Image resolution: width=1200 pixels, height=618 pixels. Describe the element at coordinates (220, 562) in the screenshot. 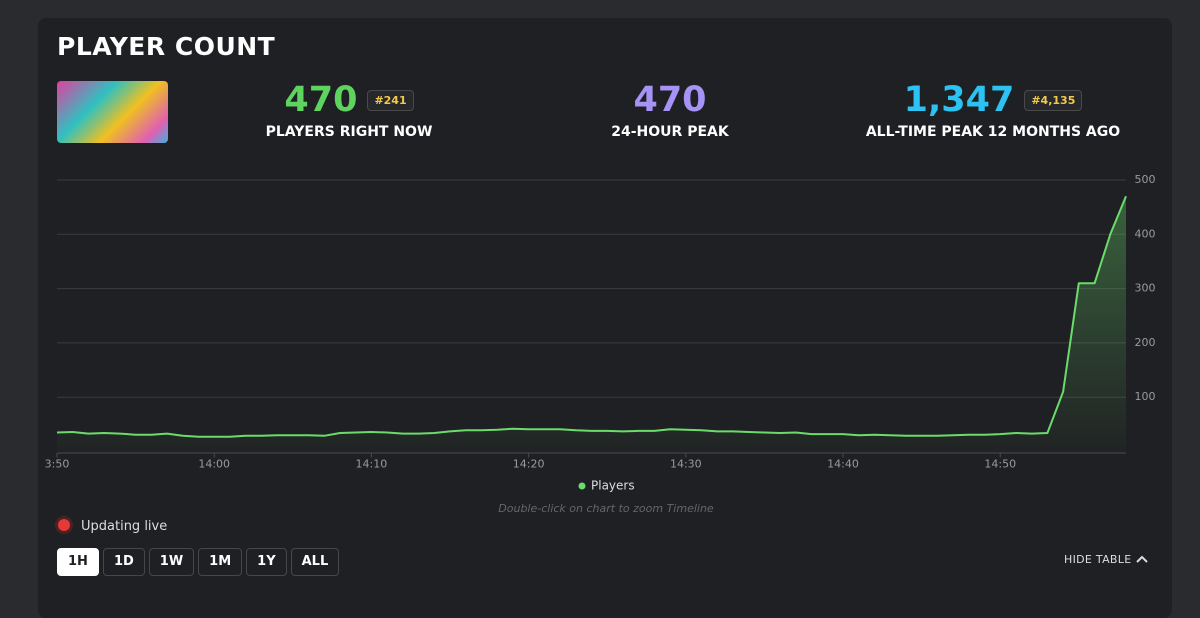

I see `range-button: 1M` at that location.